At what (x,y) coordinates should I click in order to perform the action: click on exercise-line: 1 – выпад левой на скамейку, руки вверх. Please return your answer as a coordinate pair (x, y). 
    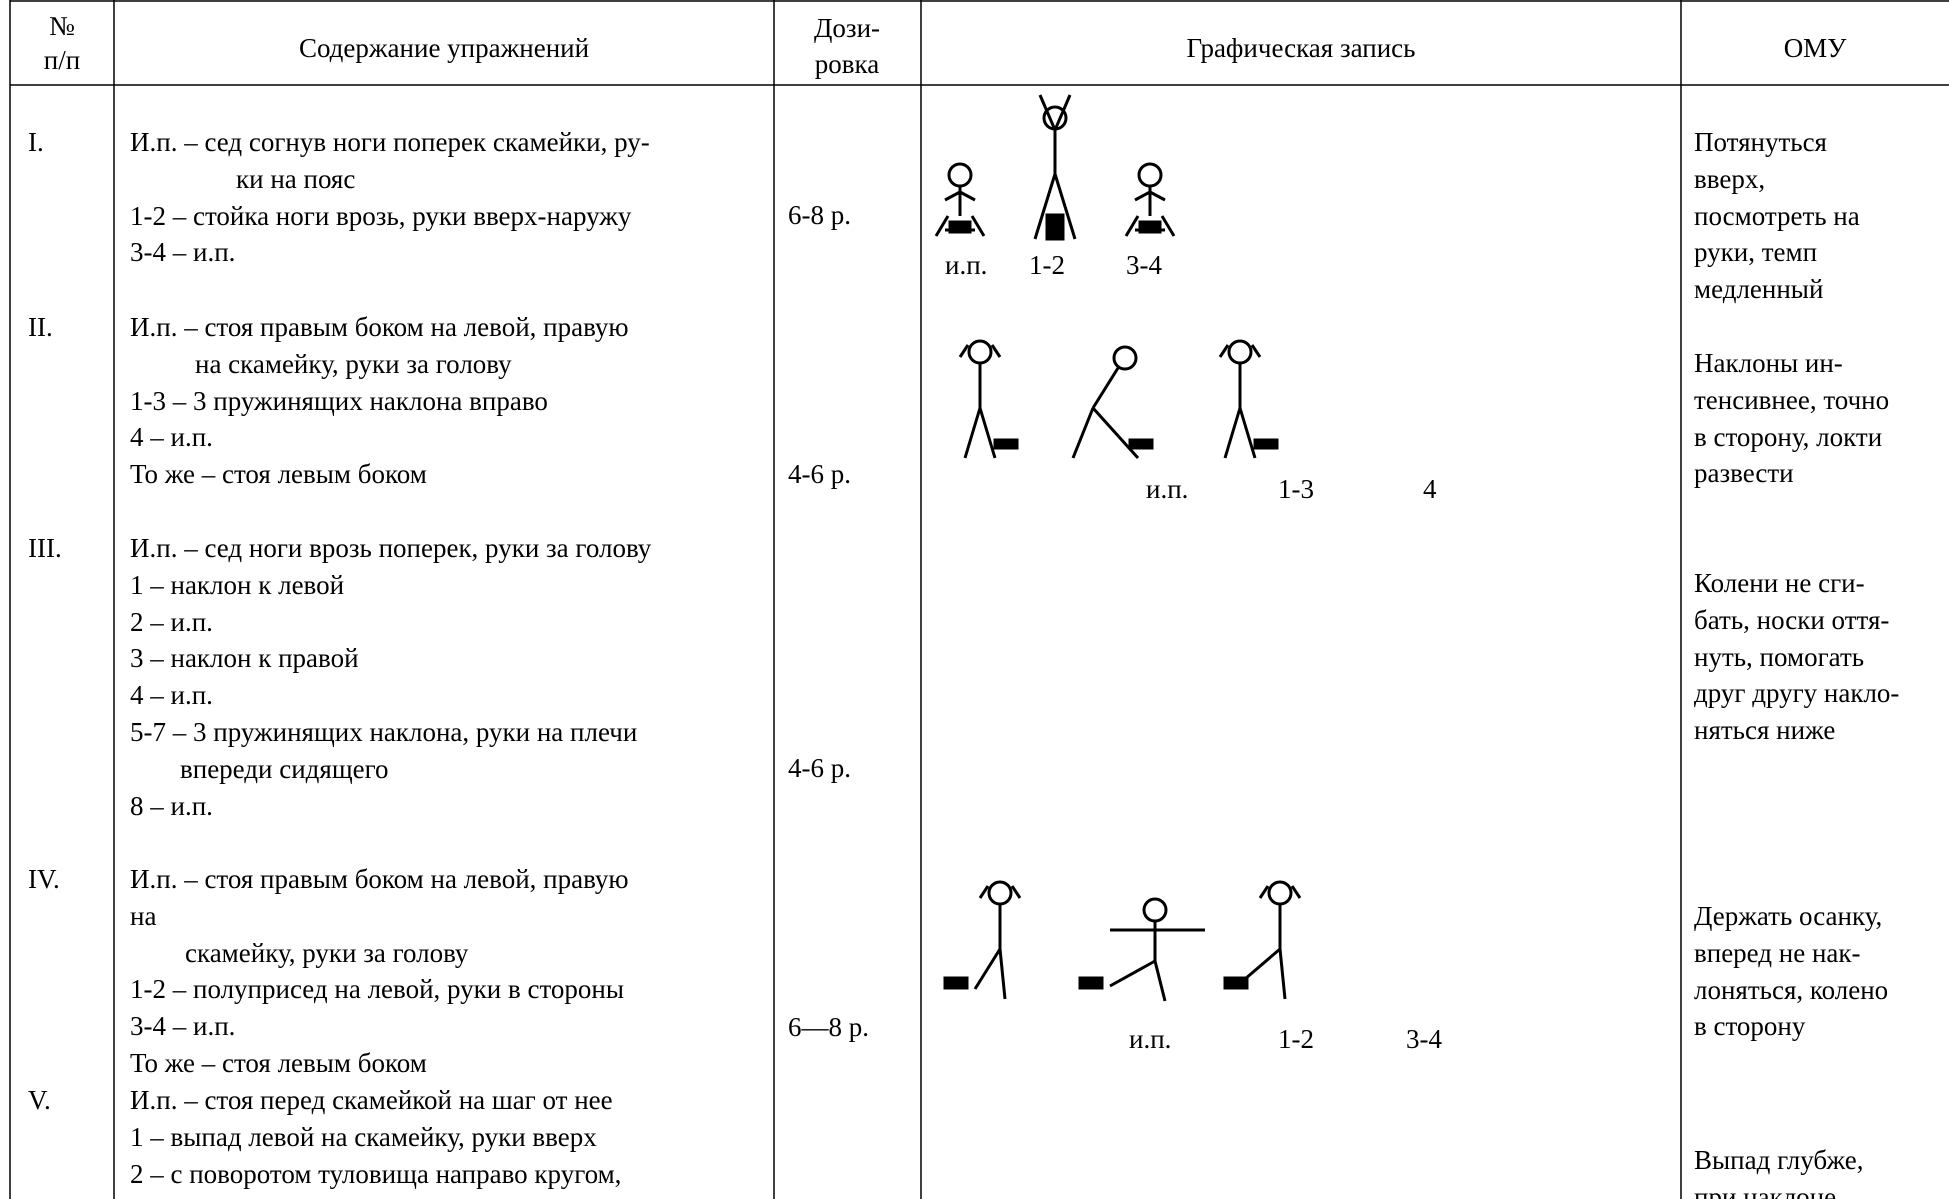
    Looking at the image, I should click on (363, 1136).